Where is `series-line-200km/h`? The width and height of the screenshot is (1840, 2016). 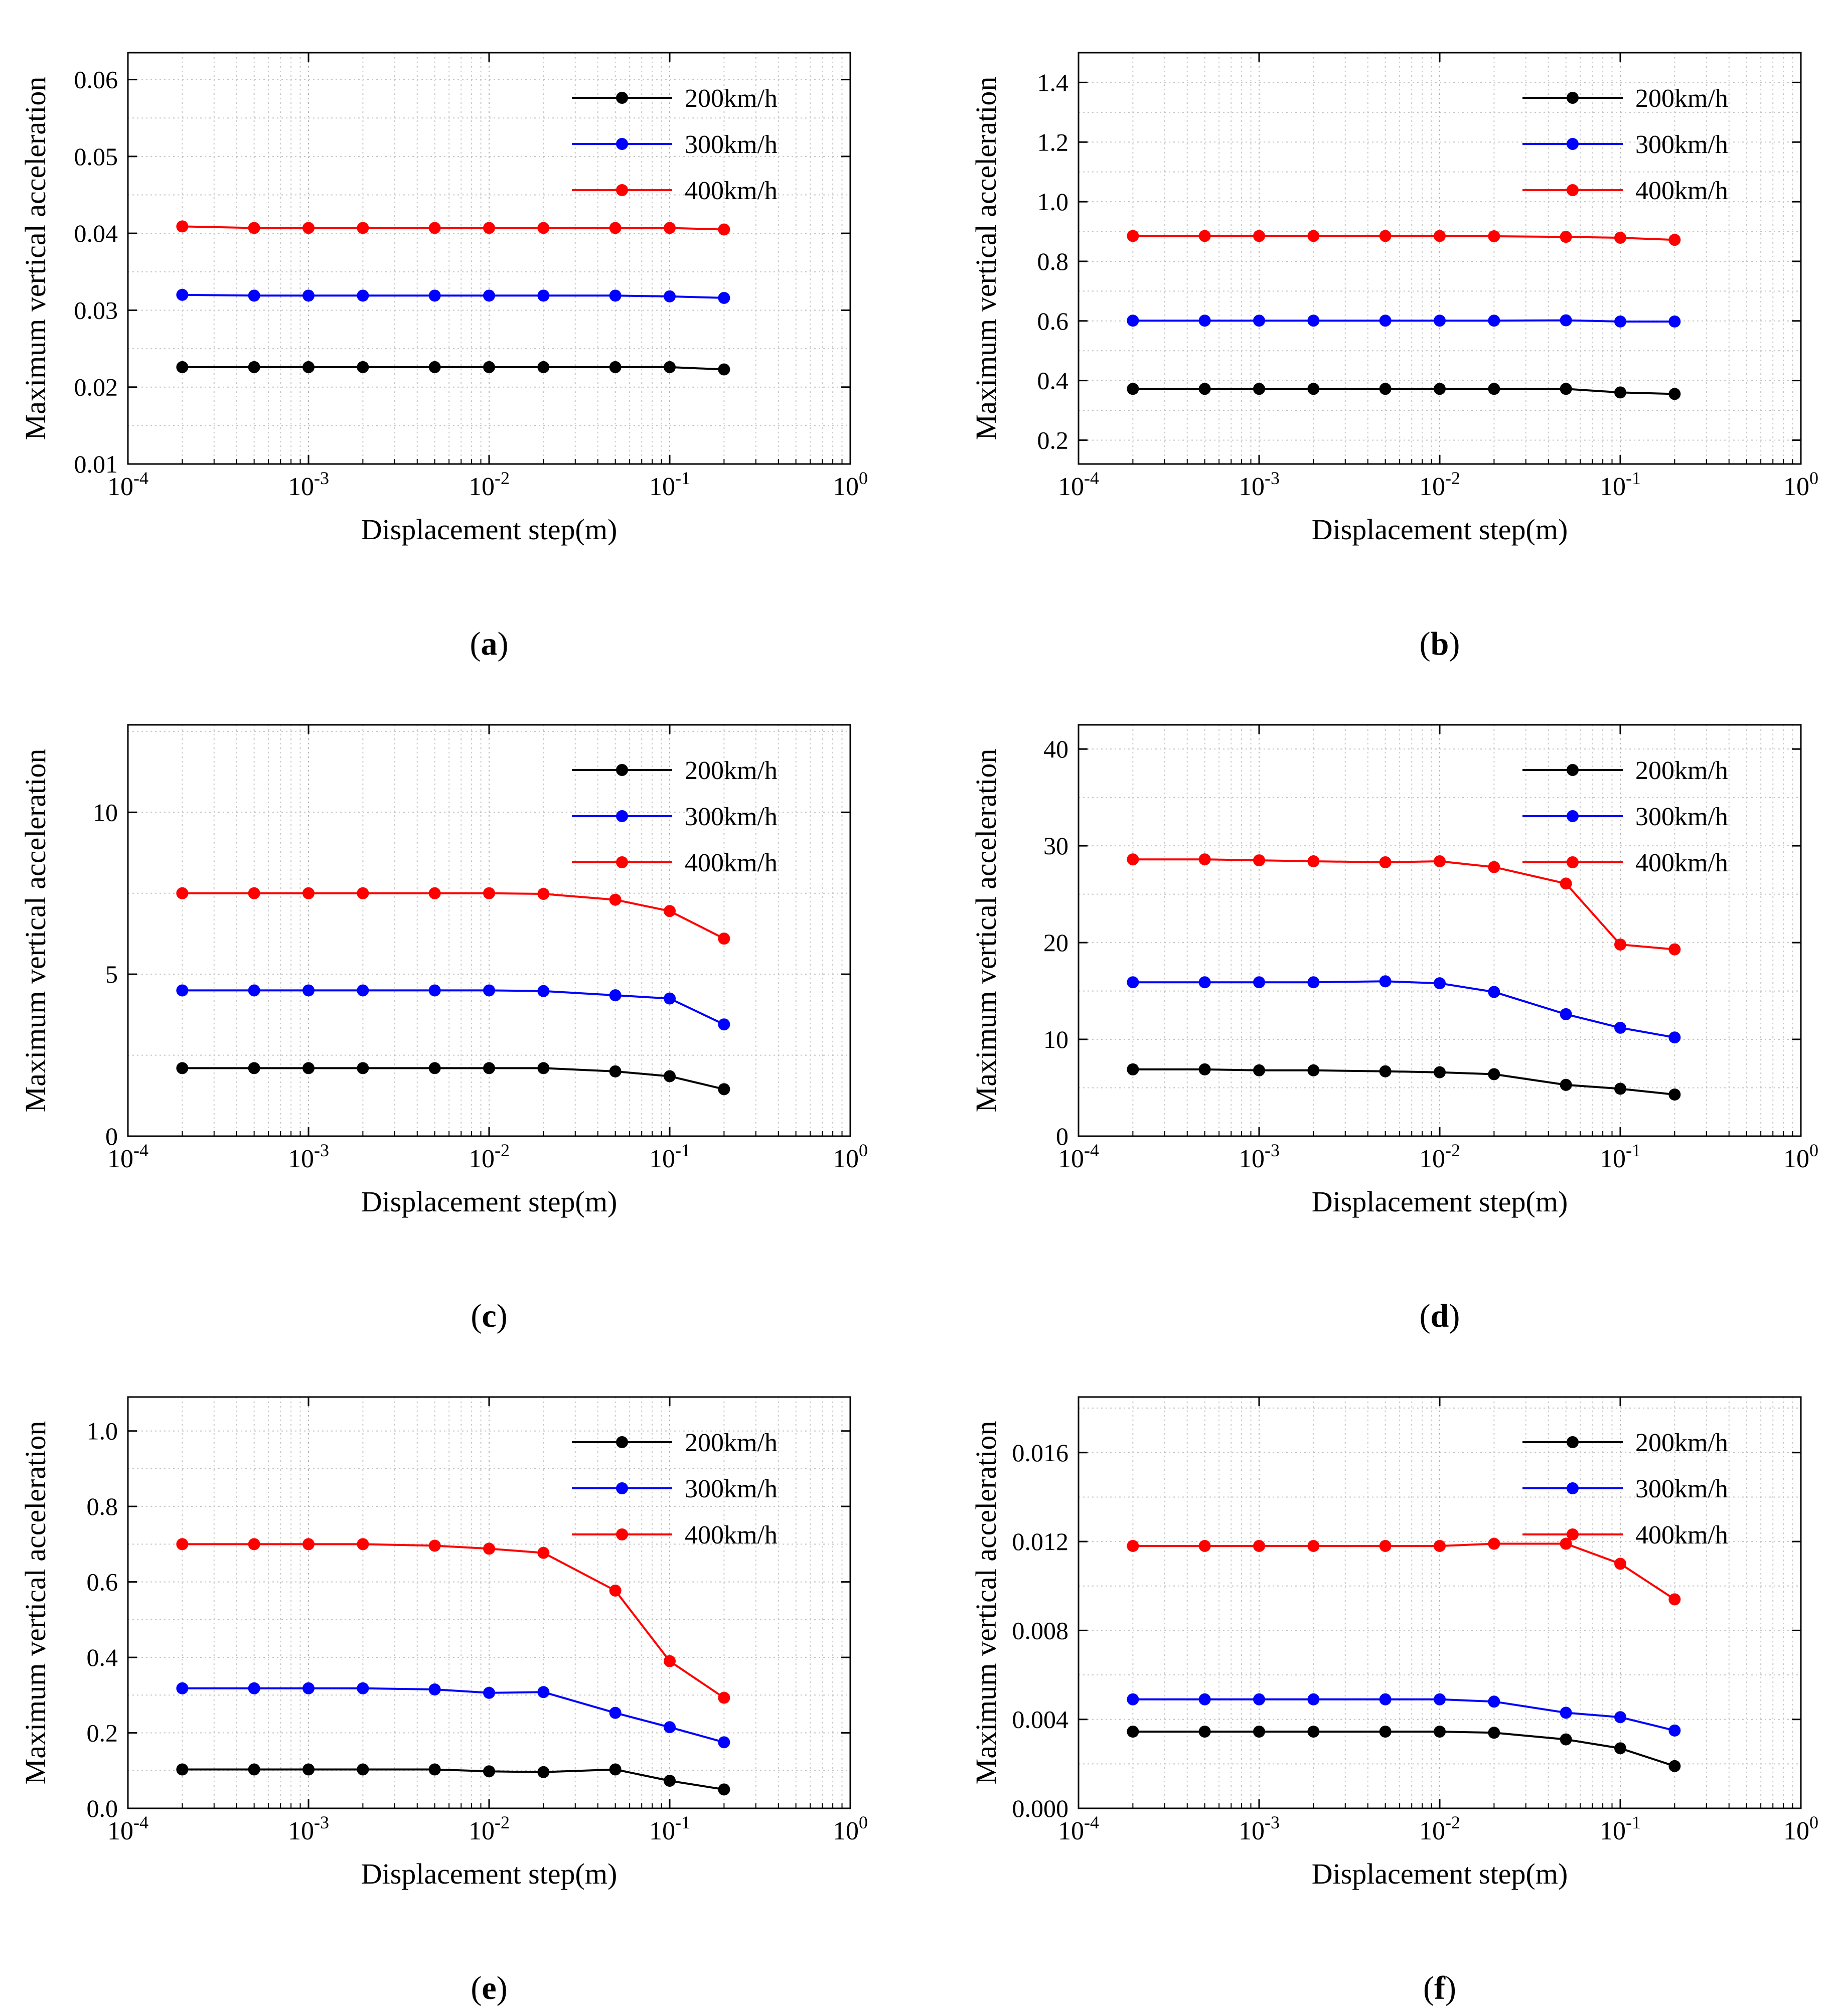
series-line-200km/h is located at coordinates (1404, 1749).